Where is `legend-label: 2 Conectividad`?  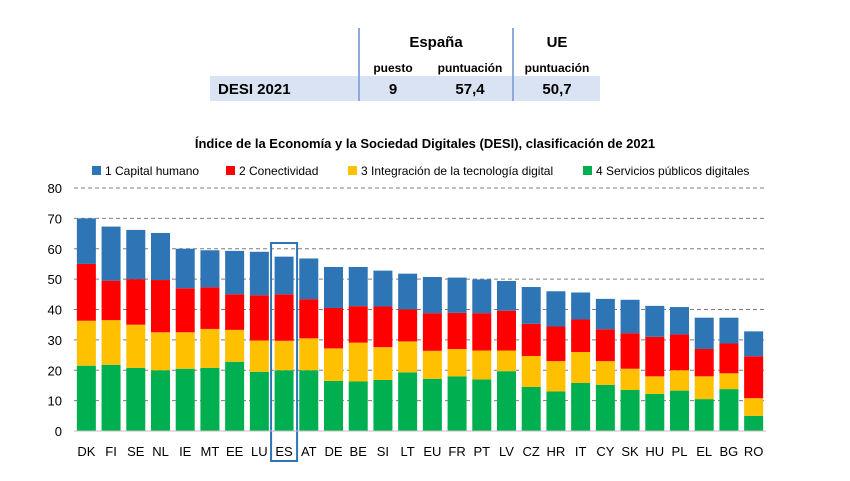 legend-label: 2 Conectividad is located at coordinates (278, 171).